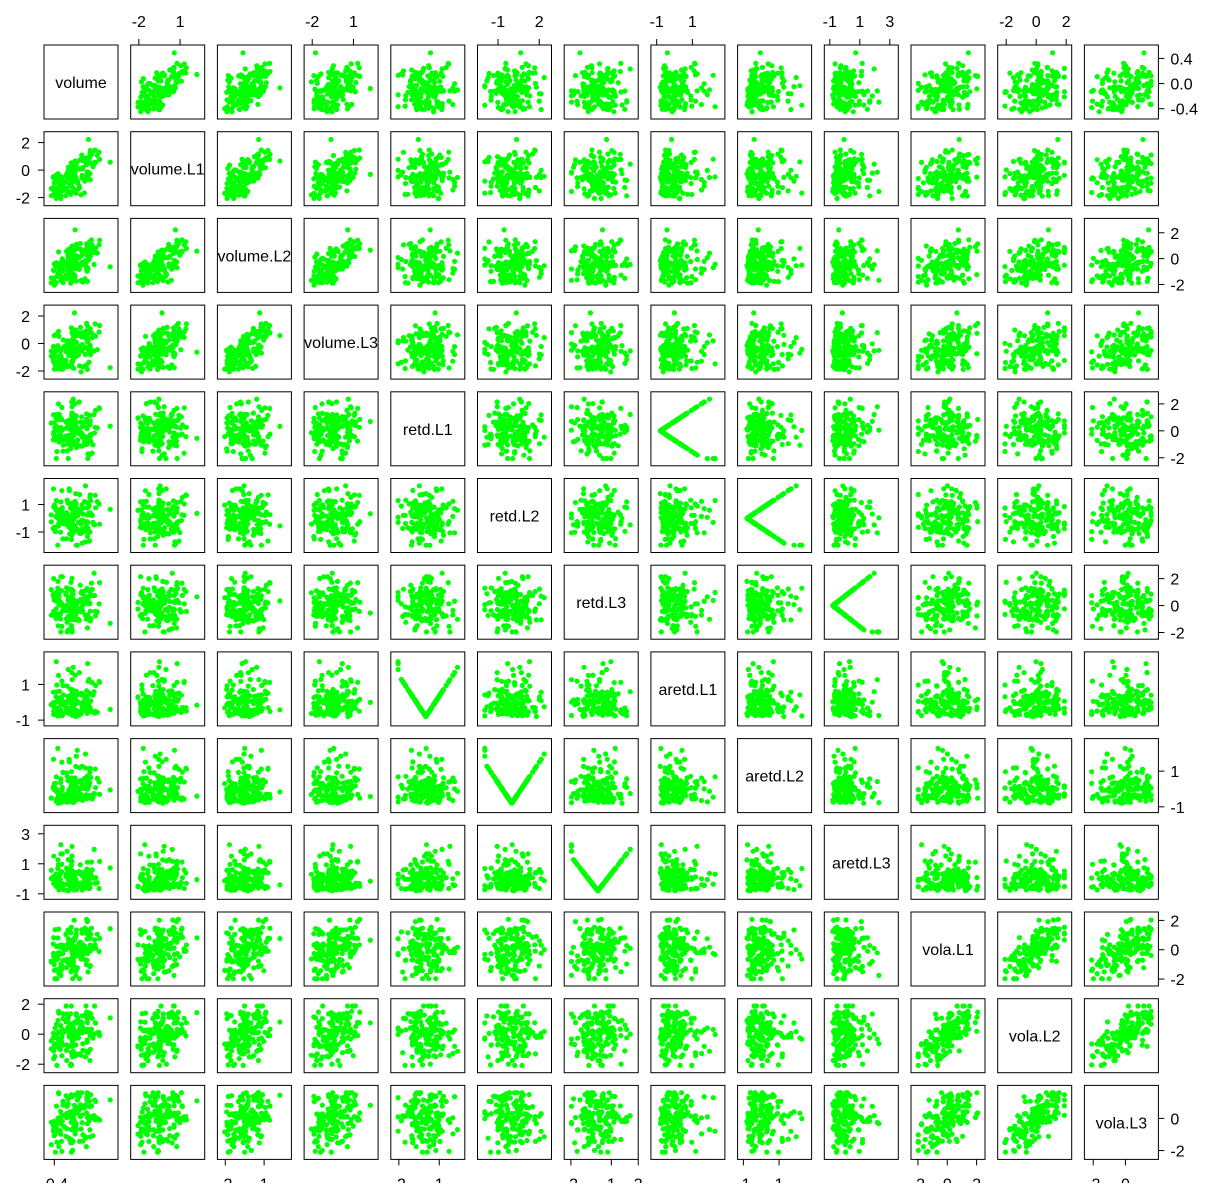 The height and width of the screenshot is (1188, 1205). Describe the element at coordinates (515, 255) in the screenshot. I see `panel-volume-l2-vs-retd-l2` at that location.